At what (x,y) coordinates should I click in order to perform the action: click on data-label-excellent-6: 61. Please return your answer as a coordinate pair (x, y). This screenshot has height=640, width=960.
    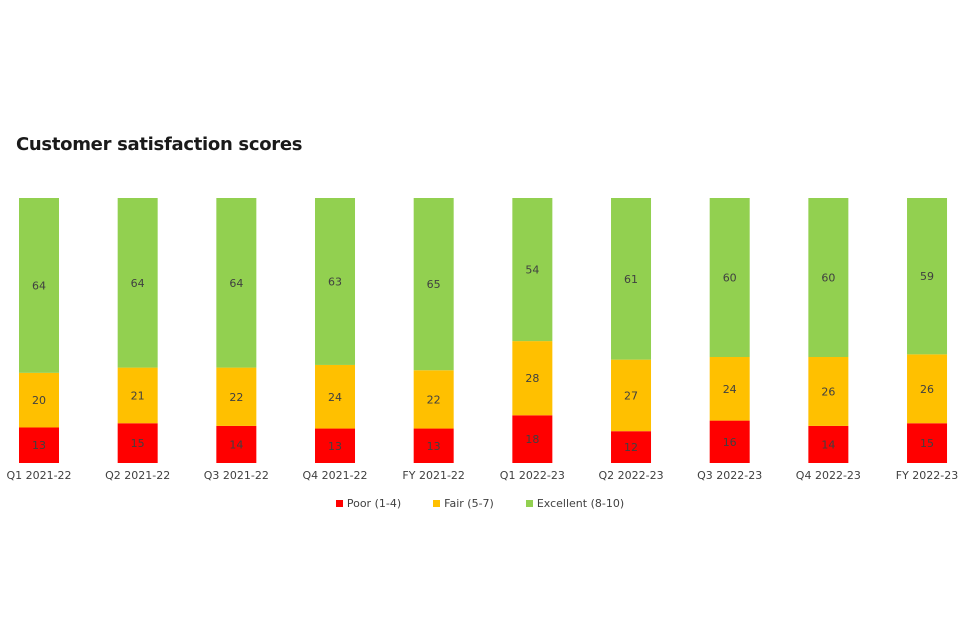
    Looking at the image, I should click on (631, 279).